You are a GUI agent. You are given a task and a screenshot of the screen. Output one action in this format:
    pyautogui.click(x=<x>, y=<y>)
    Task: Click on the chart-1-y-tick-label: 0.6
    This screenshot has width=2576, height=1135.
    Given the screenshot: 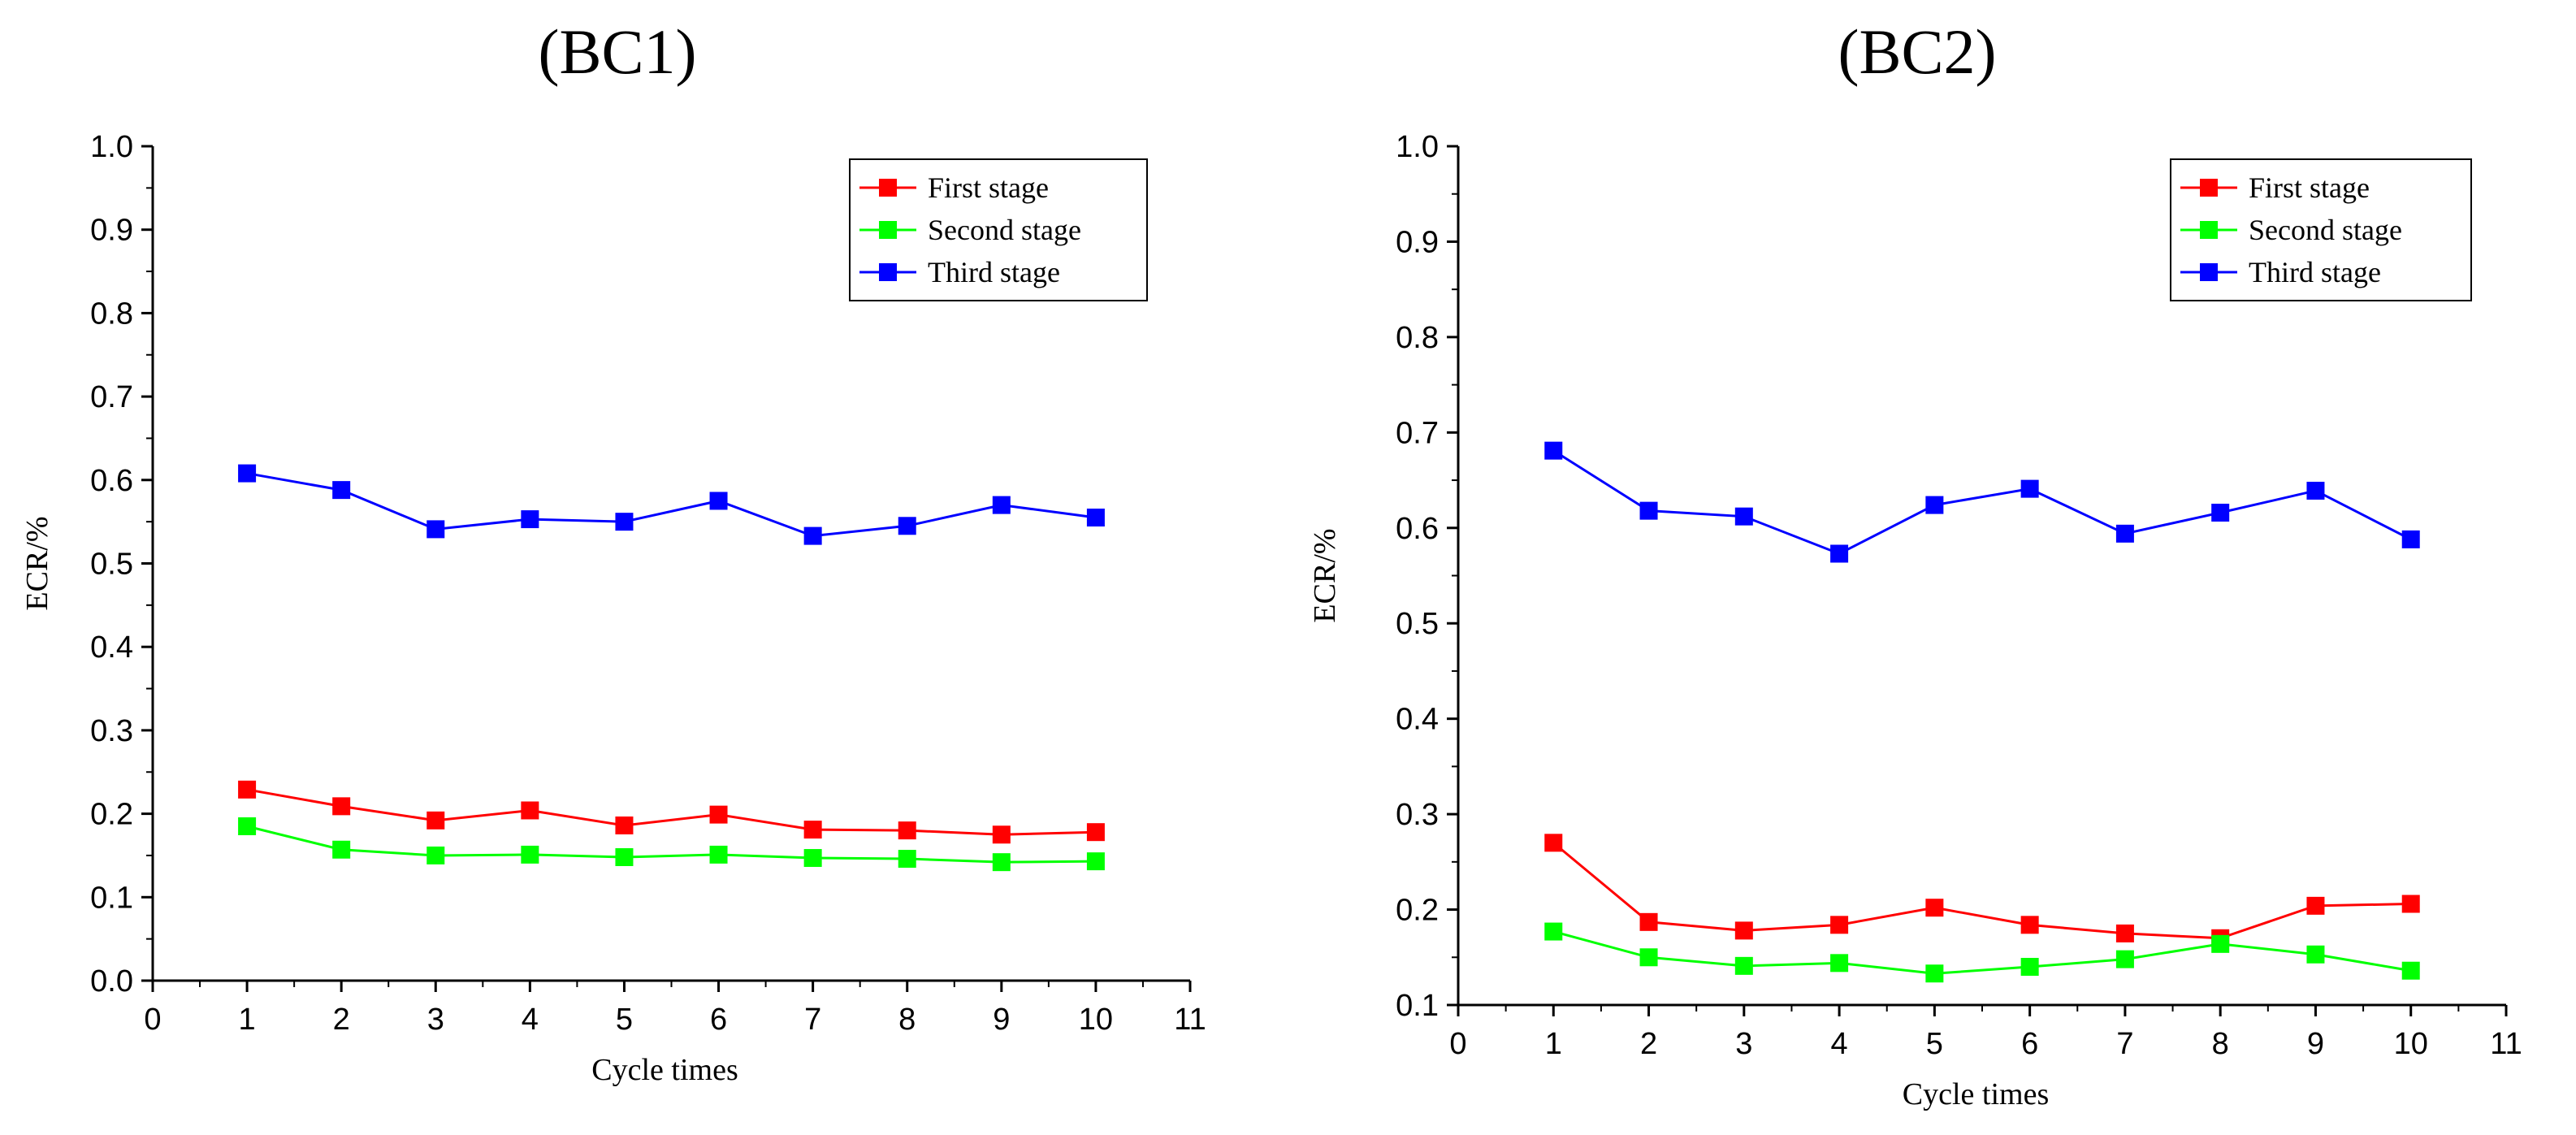 What is the action you would take?
    pyautogui.click(x=1417, y=529)
    